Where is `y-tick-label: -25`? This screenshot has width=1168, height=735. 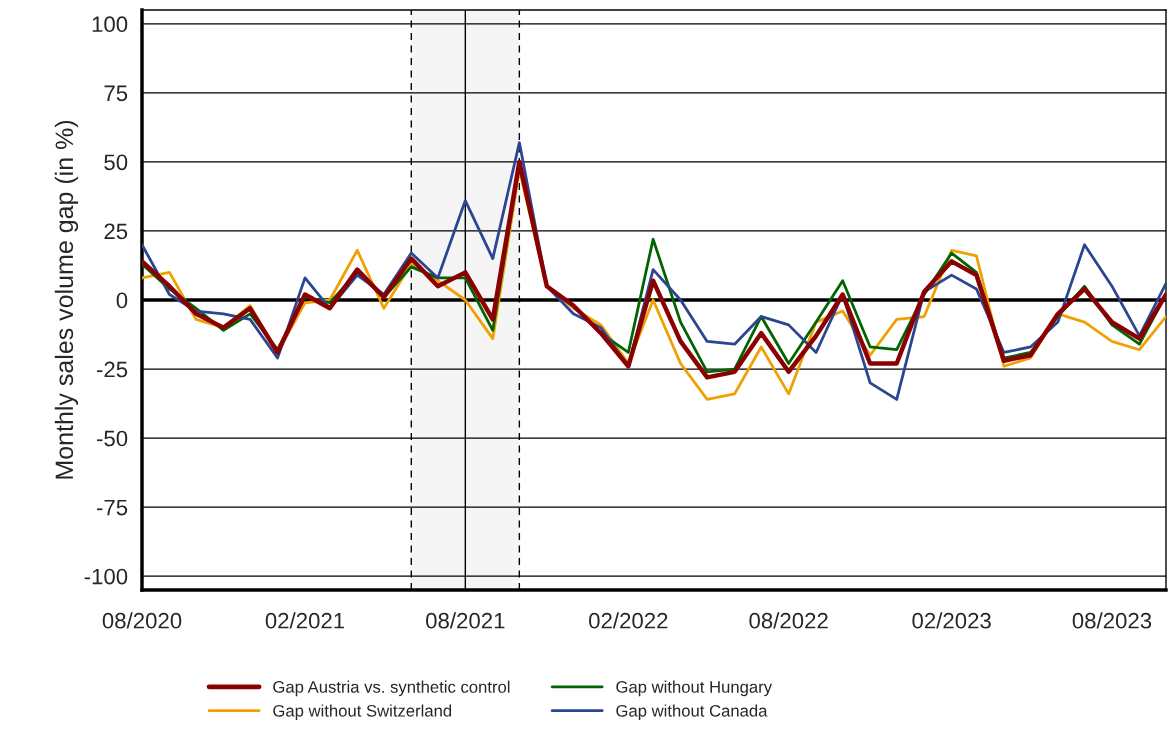
y-tick-label: -25 is located at coordinates (112, 369).